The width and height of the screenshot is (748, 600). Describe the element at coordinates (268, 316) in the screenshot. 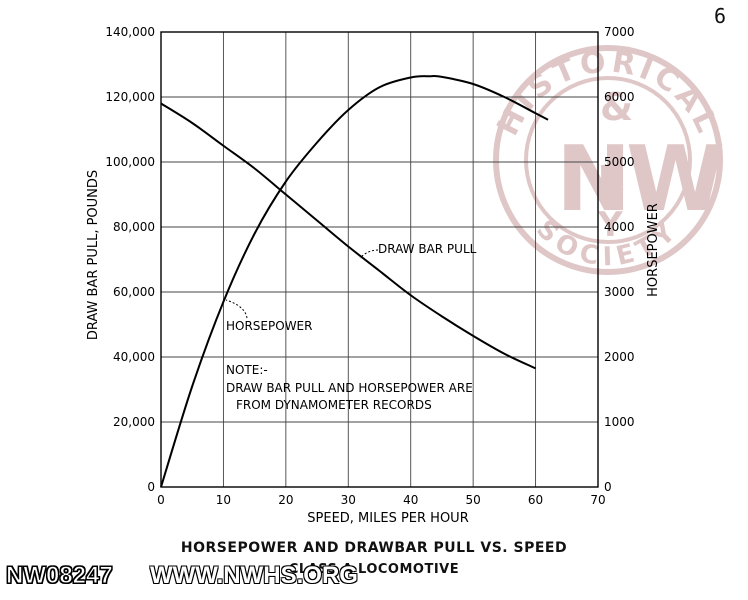

I see `annotation-horsepower: HORSEPOWER` at that location.